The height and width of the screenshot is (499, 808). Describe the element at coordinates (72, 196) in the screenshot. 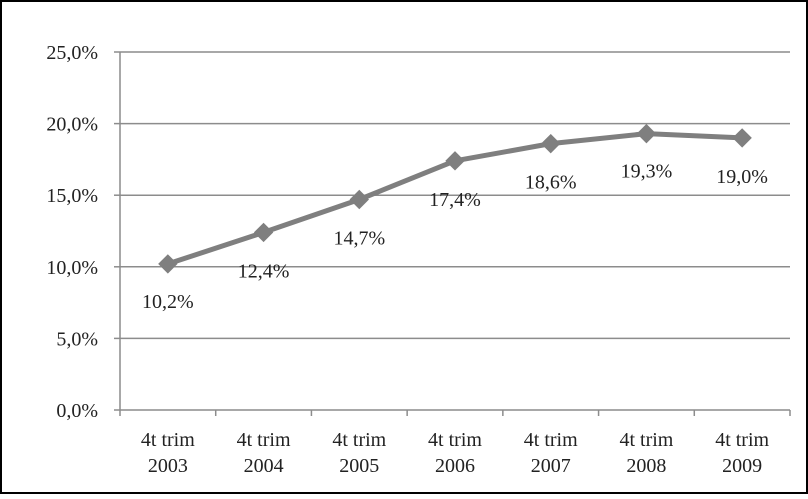

I see `y-tick-label: 15,0%` at that location.